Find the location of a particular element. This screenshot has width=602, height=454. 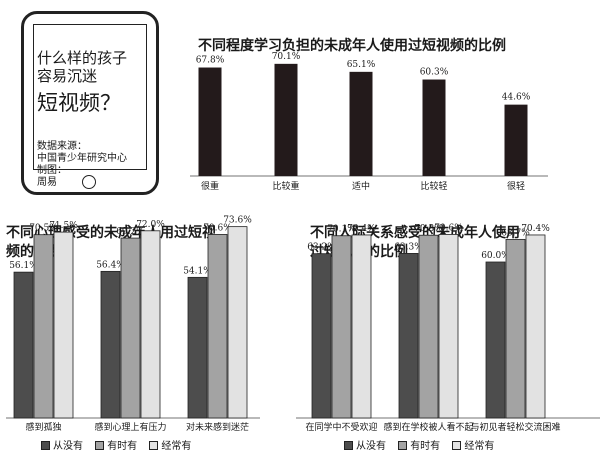

chart1-value-label: 60.3% is located at coordinates (434, 73).